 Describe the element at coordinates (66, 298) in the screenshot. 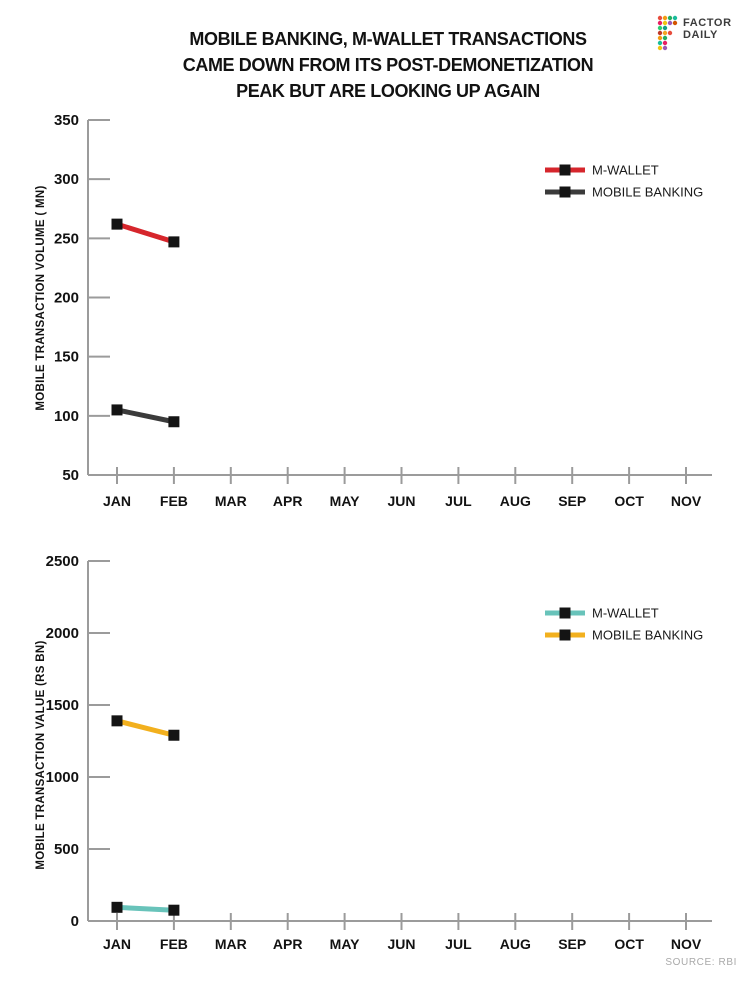

I see `y-tick-label: 200` at that location.